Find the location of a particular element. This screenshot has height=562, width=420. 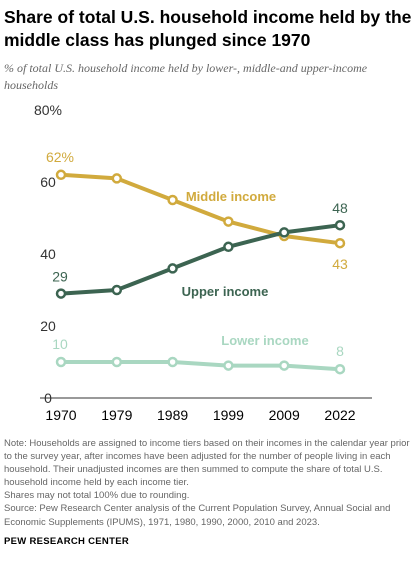

y-tick-label: 60 is located at coordinates (48, 182).